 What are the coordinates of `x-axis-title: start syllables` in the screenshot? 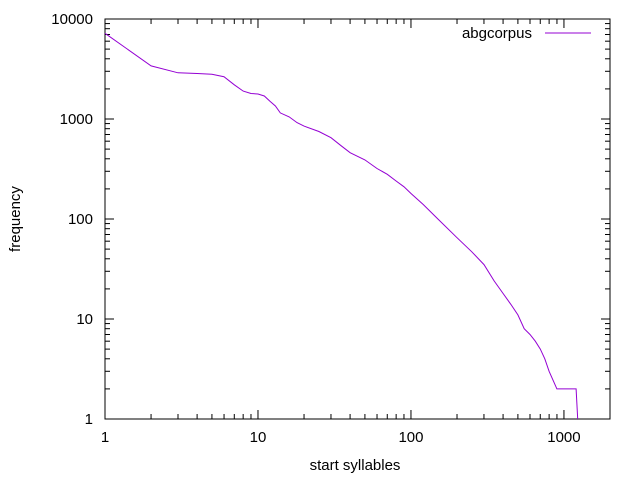 It's located at (355, 465).